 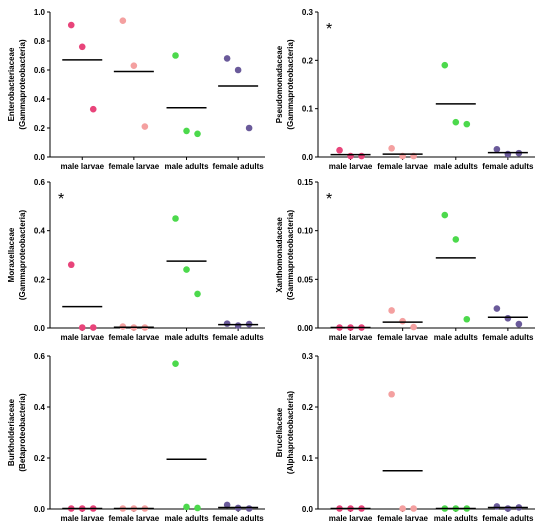 I want to click on y-axis-label: Xanthomonadaceae, so click(x=279, y=255).